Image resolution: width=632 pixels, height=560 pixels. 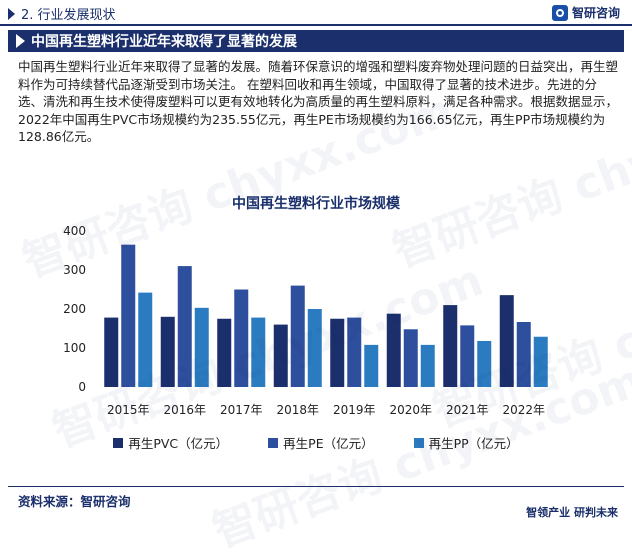 I want to click on y-tick-label: 400, so click(x=74, y=231).